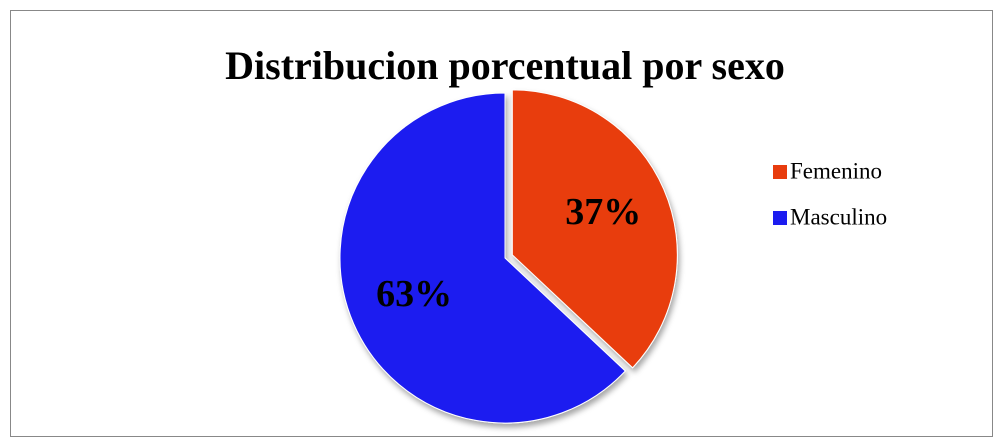  What do you see at coordinates (603, 212) in the screenshot?
I see `data-label: 37%` at bounding box center [603, 212].